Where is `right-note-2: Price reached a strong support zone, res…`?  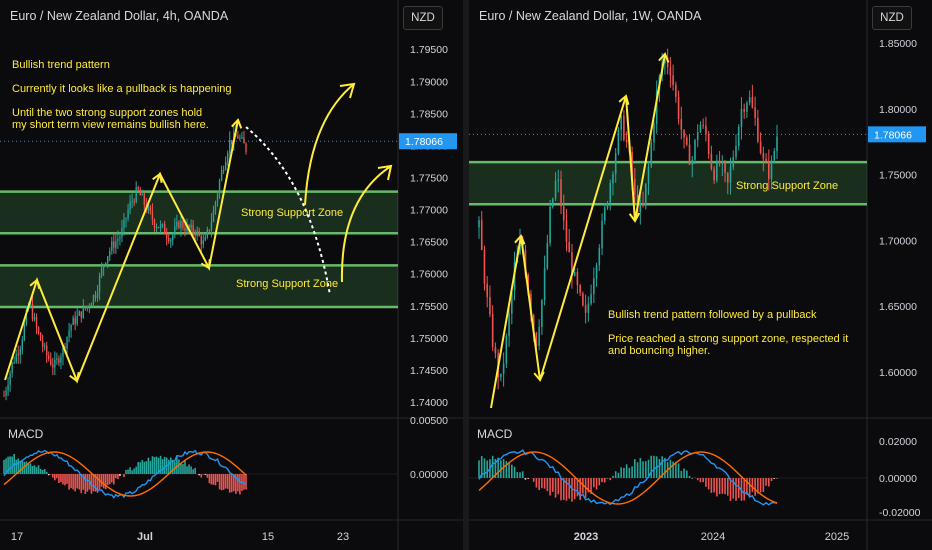 right-note-2: Price reached a strong support zone, res… is located at coordinates (728, 339).